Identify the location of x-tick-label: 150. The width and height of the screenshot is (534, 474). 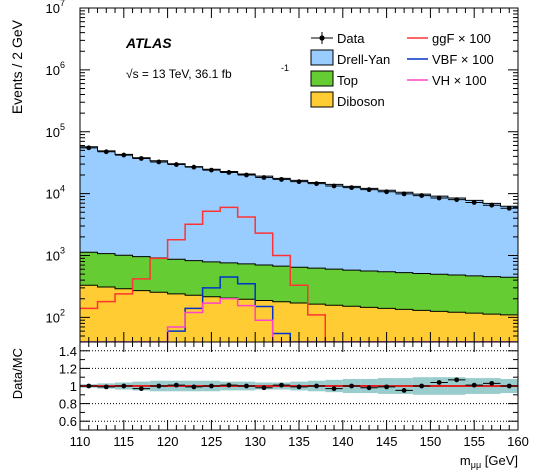
(431, 441).